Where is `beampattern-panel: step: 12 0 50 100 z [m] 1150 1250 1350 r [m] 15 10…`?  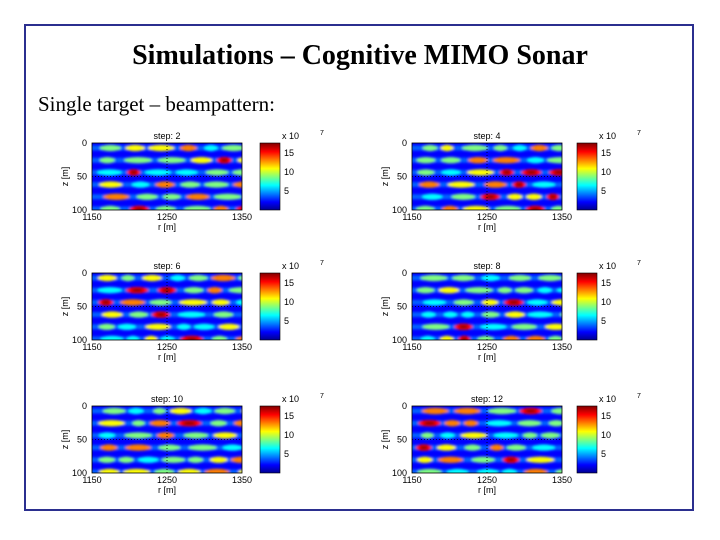
beampattern-panel: step: 12 0 50 100 z [m] 1150 1250 1350 r [m] 15 10… is located at coordinates (510, 444).